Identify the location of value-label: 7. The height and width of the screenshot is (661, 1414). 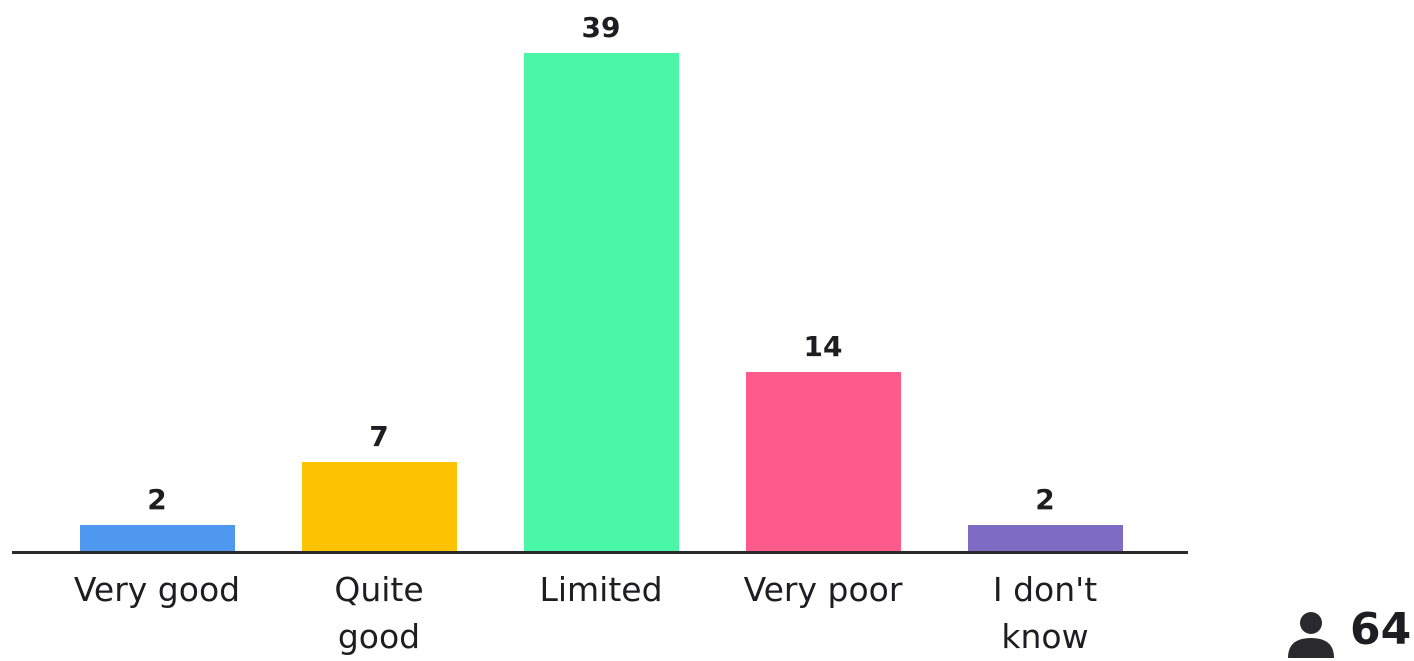
(379, 436).